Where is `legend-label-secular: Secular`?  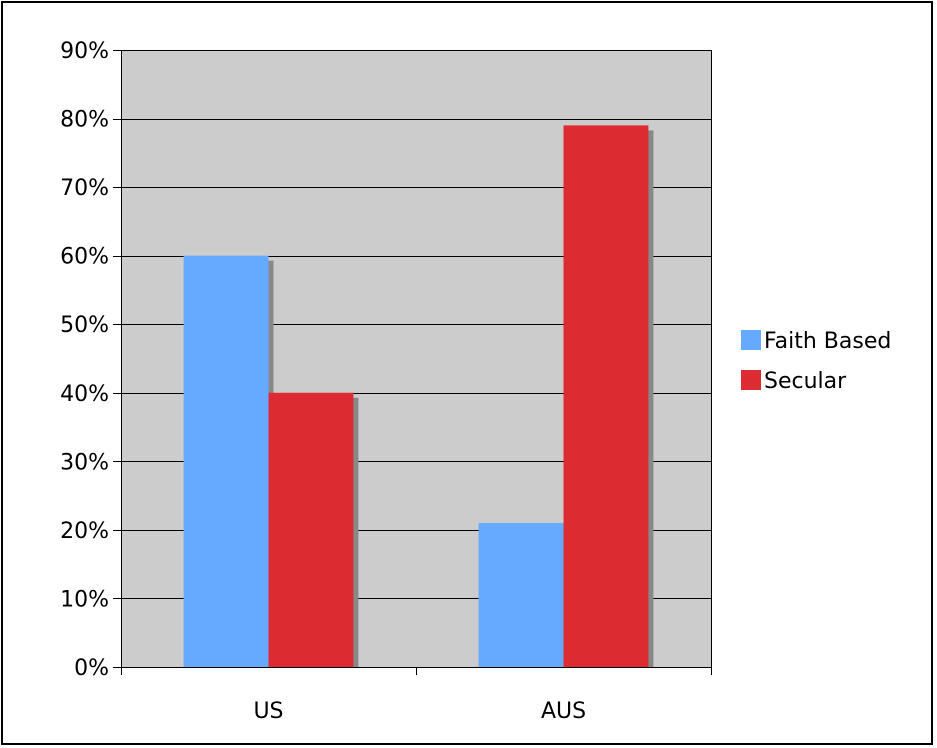 legend-label-secular: Secular is located at coordinates (805, 381).